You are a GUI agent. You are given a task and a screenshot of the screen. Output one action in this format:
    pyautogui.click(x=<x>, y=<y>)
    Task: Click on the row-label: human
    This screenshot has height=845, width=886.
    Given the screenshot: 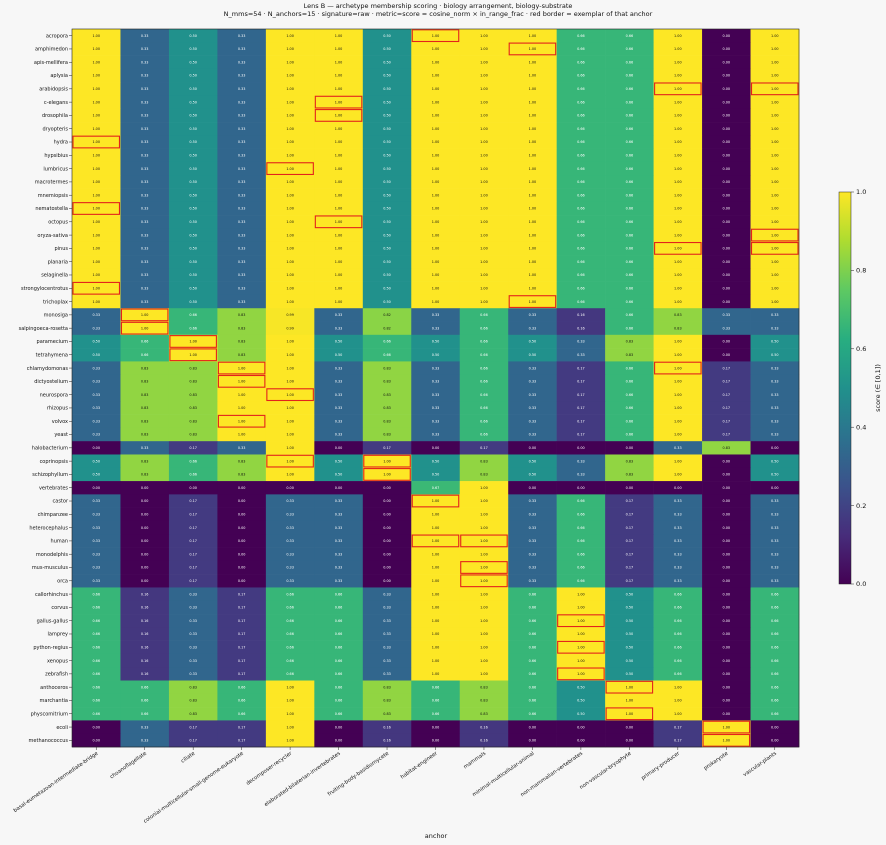 What is the action you would take?
    pyautogui.click(x=59, y=542)
    